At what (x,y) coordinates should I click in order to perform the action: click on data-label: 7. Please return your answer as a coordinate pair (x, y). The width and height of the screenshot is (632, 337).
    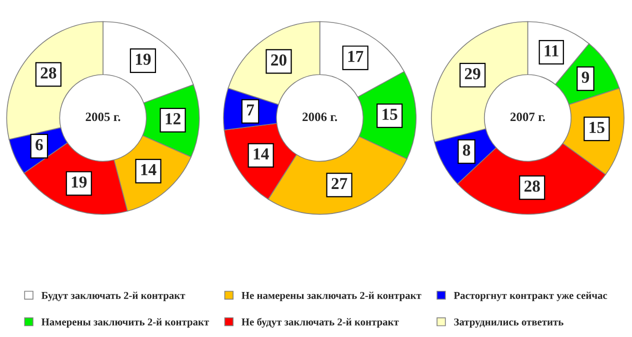
    Looking at the image, I should click on (250, 110).